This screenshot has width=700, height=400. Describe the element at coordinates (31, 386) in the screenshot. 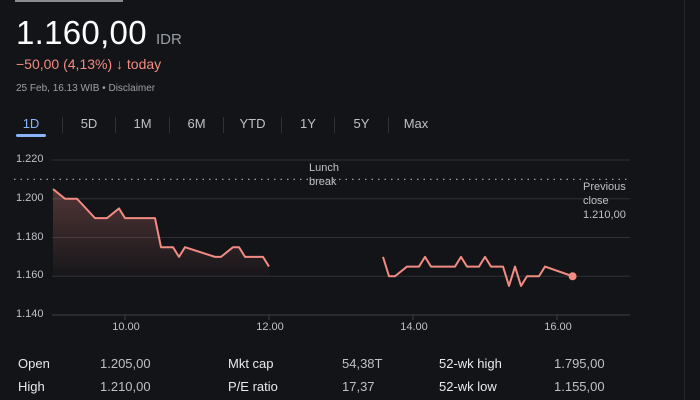

I see `stat-label-high: High` at that location.